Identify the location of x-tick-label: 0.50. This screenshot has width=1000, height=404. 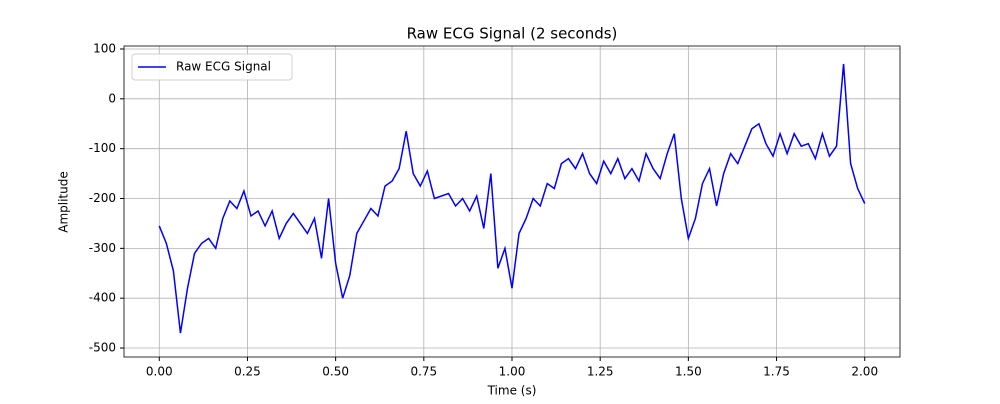
(335, 372).